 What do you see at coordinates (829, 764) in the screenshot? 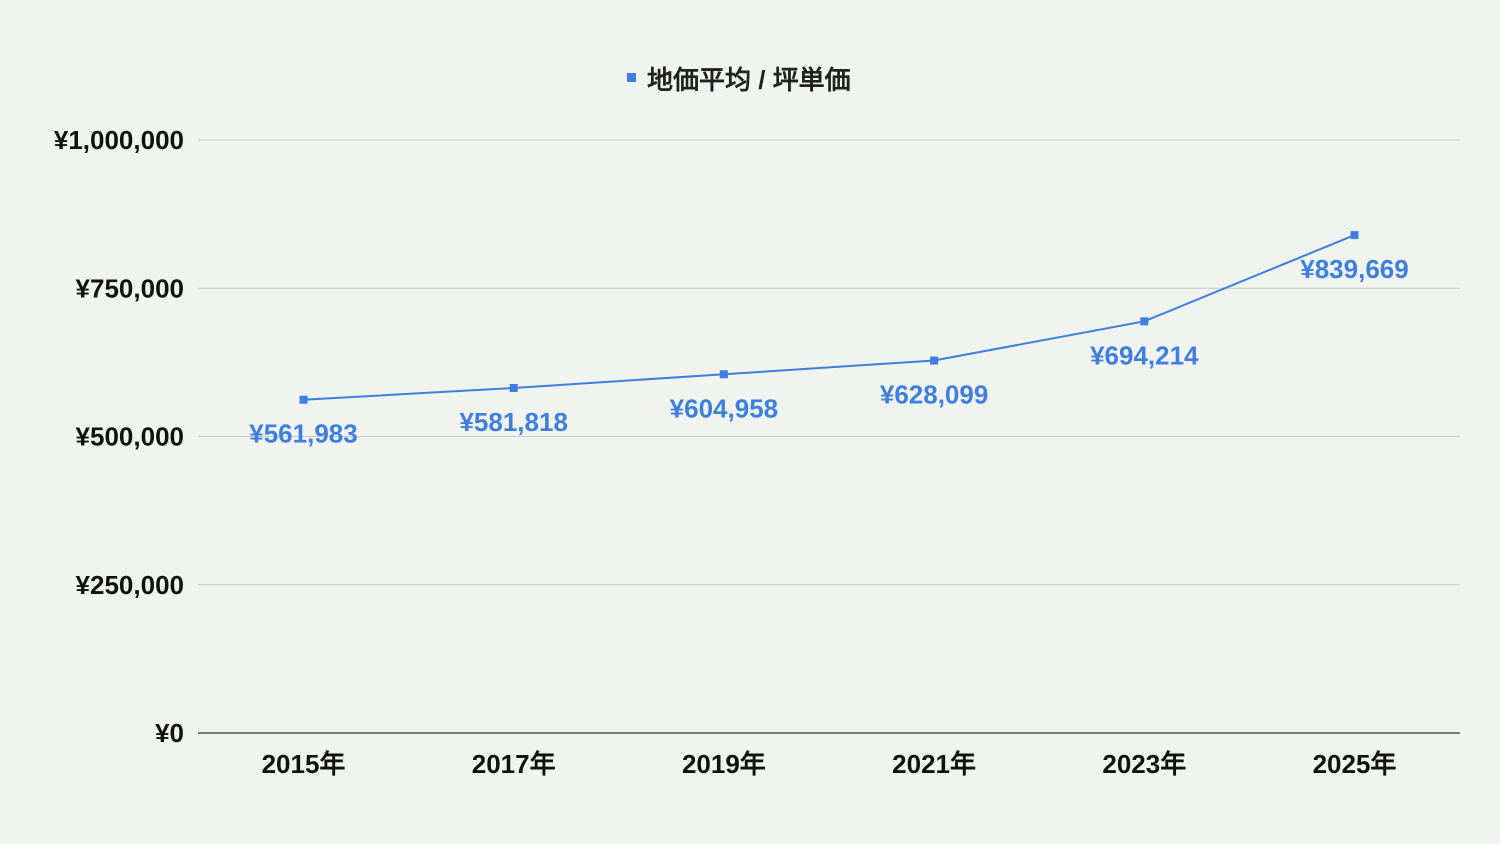
I see `x-axis-ticks: 2015年 2017年 2019年 2021年 2023年 2025年` at bounding box center [829, 764].